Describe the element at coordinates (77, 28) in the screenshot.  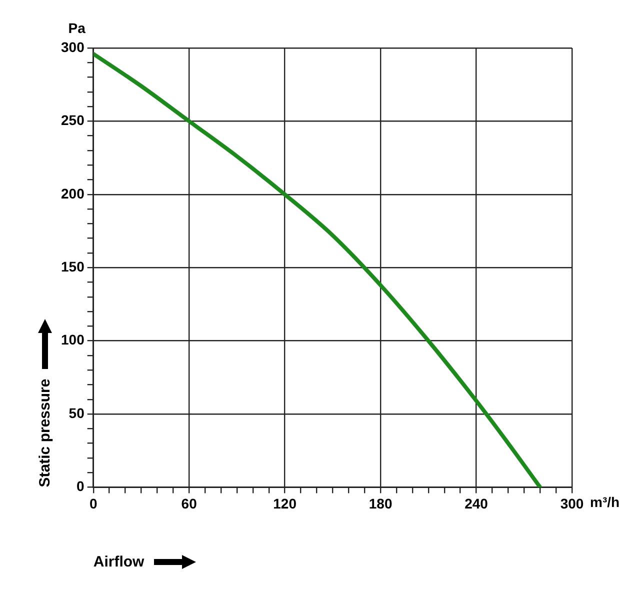
I see `text: Pa` at that location.